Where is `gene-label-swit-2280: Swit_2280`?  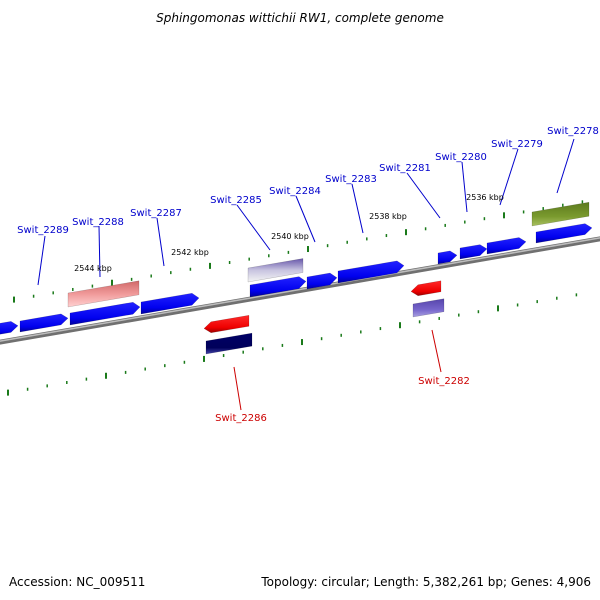
gene-label-swit-2280: Swit_2280 is located at coordinates (461, 157).